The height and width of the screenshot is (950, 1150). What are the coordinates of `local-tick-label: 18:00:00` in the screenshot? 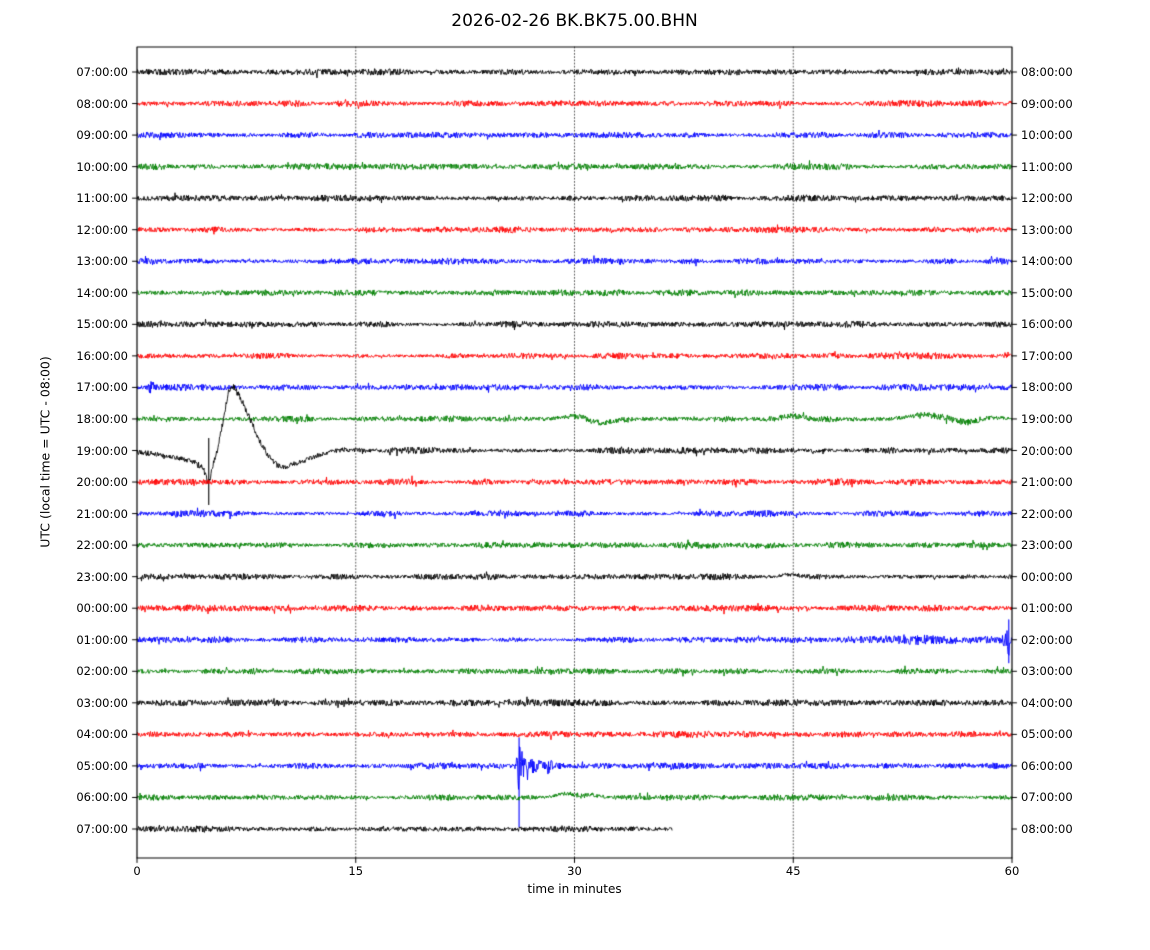 It's located at (1047, 387).